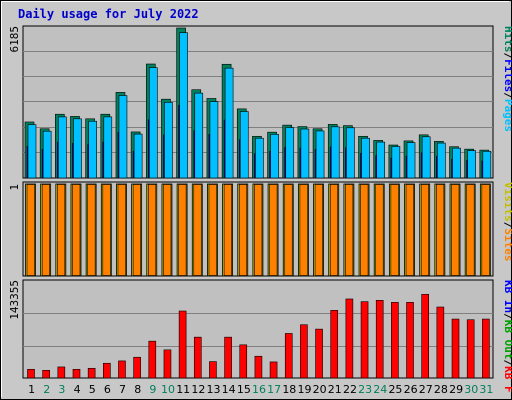  Describe the element at coordinates (304, 389) in the screenshot. I see `x-tick-label: 19` at that location.